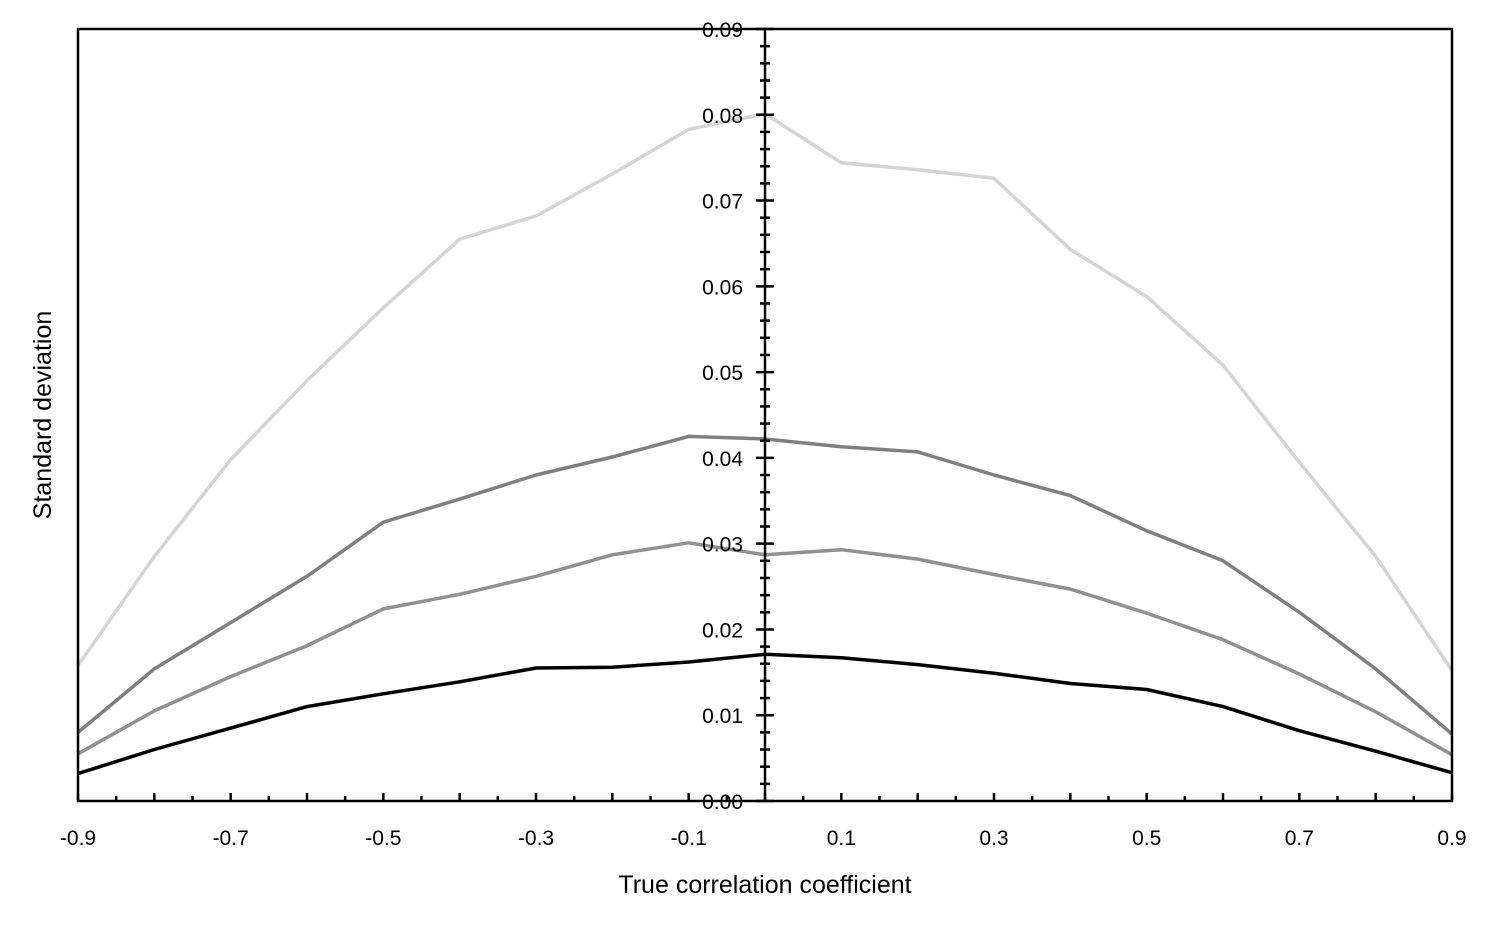  Describe the element at coordinates (722, 202) in the screenshot. I see `y-tick-label: 0.07` at that location.